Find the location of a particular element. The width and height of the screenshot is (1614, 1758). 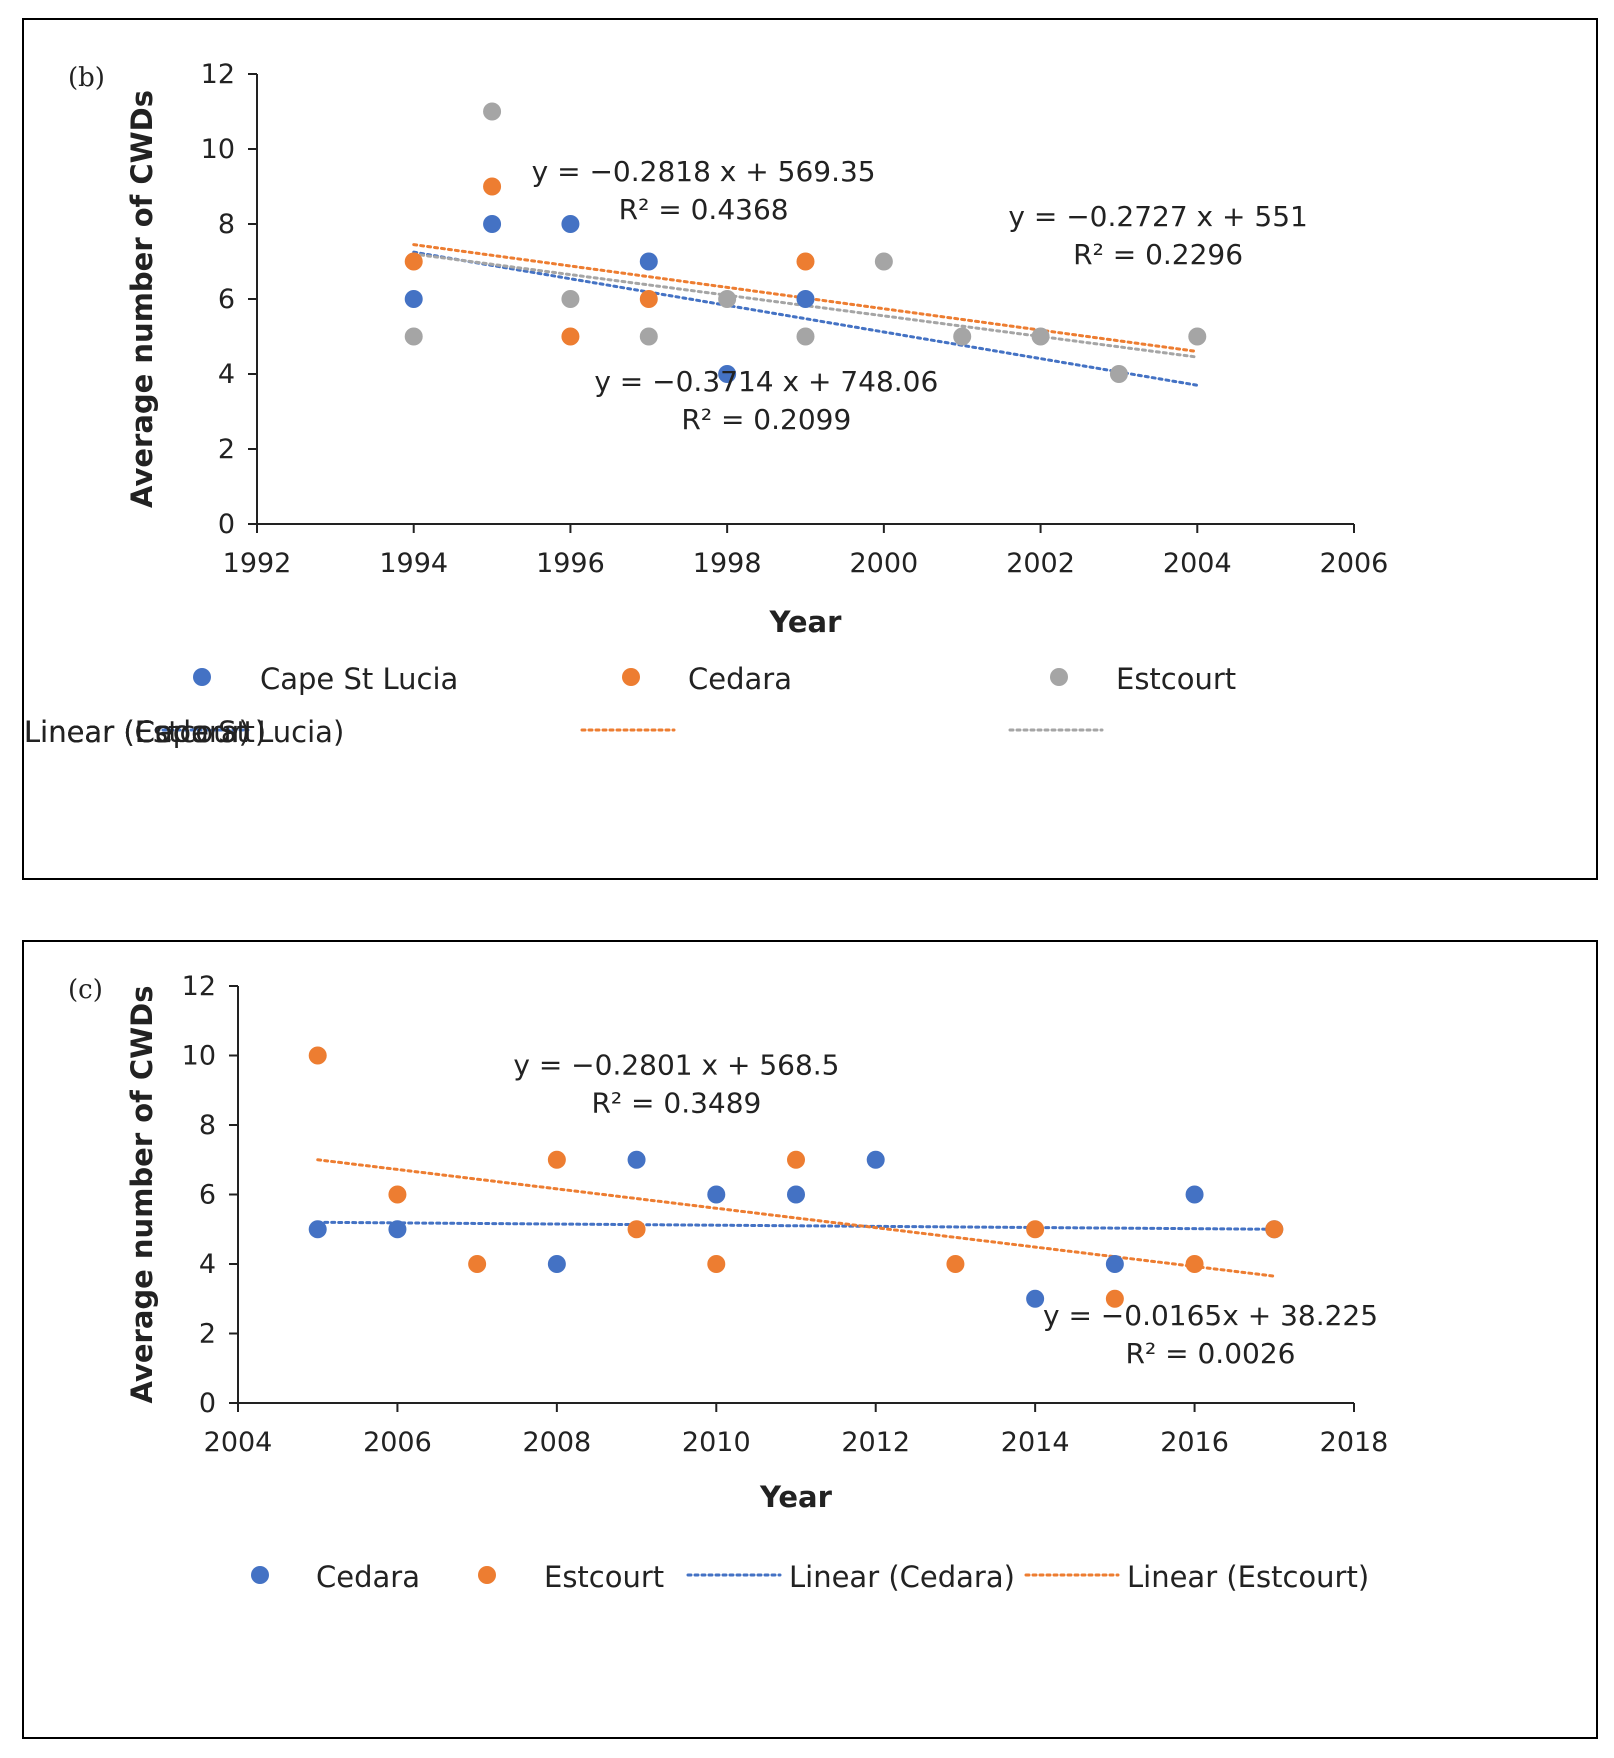

x-tick-label: 1994 is located at coordinates (413, 563).